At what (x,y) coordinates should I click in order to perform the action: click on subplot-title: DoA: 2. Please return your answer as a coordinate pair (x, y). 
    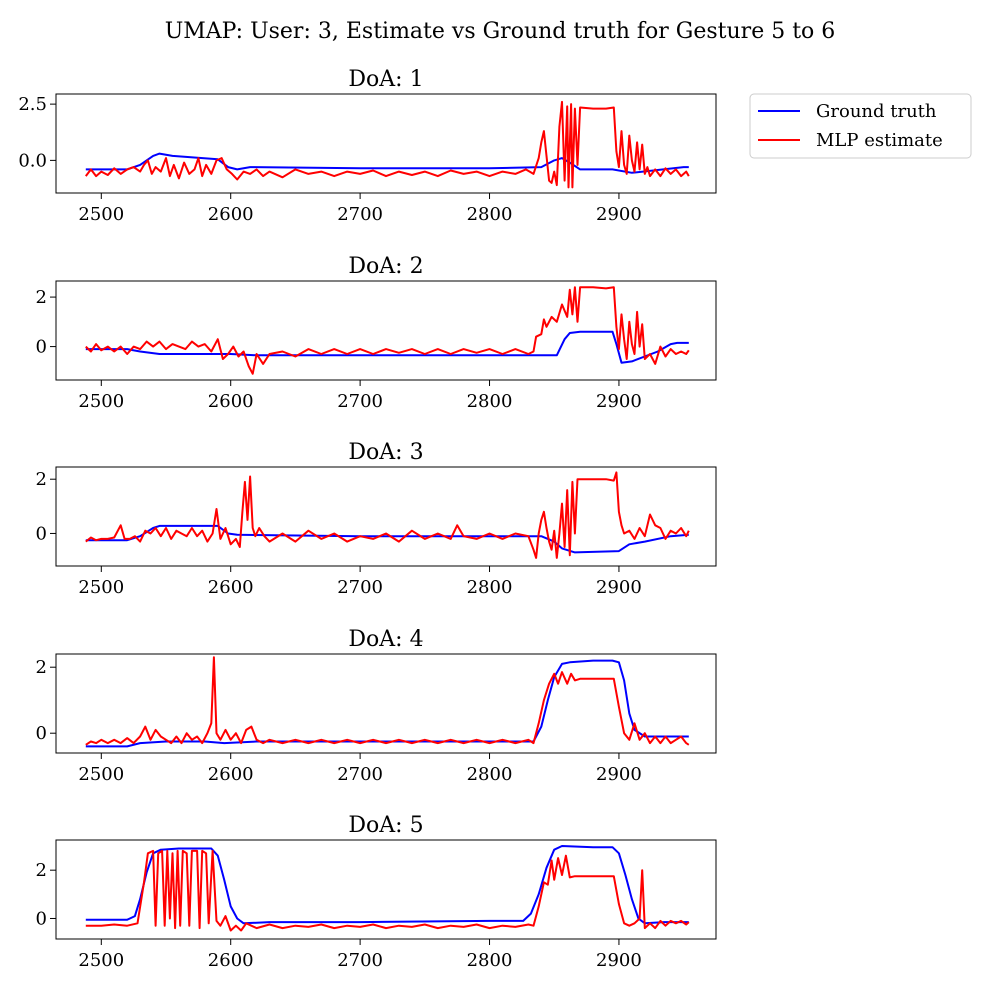
    Looking at the image, I should click on (385, 266).